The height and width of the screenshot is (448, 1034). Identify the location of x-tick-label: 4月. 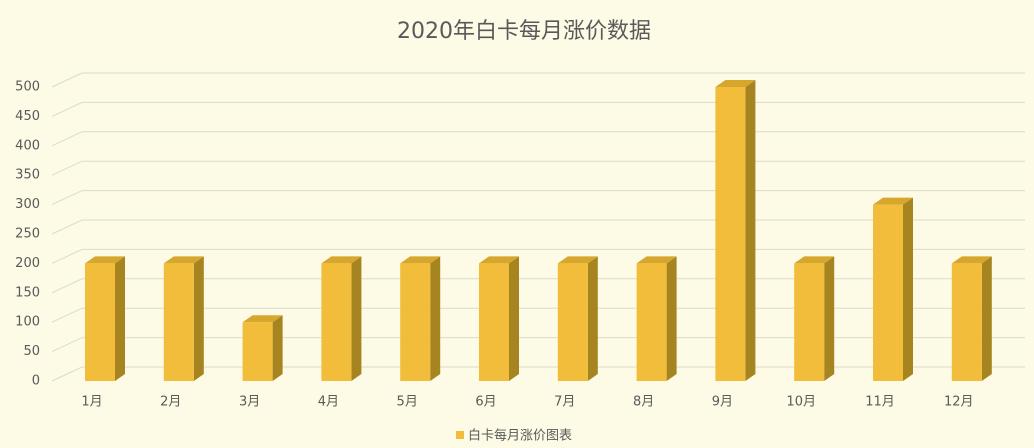
(328, 402).